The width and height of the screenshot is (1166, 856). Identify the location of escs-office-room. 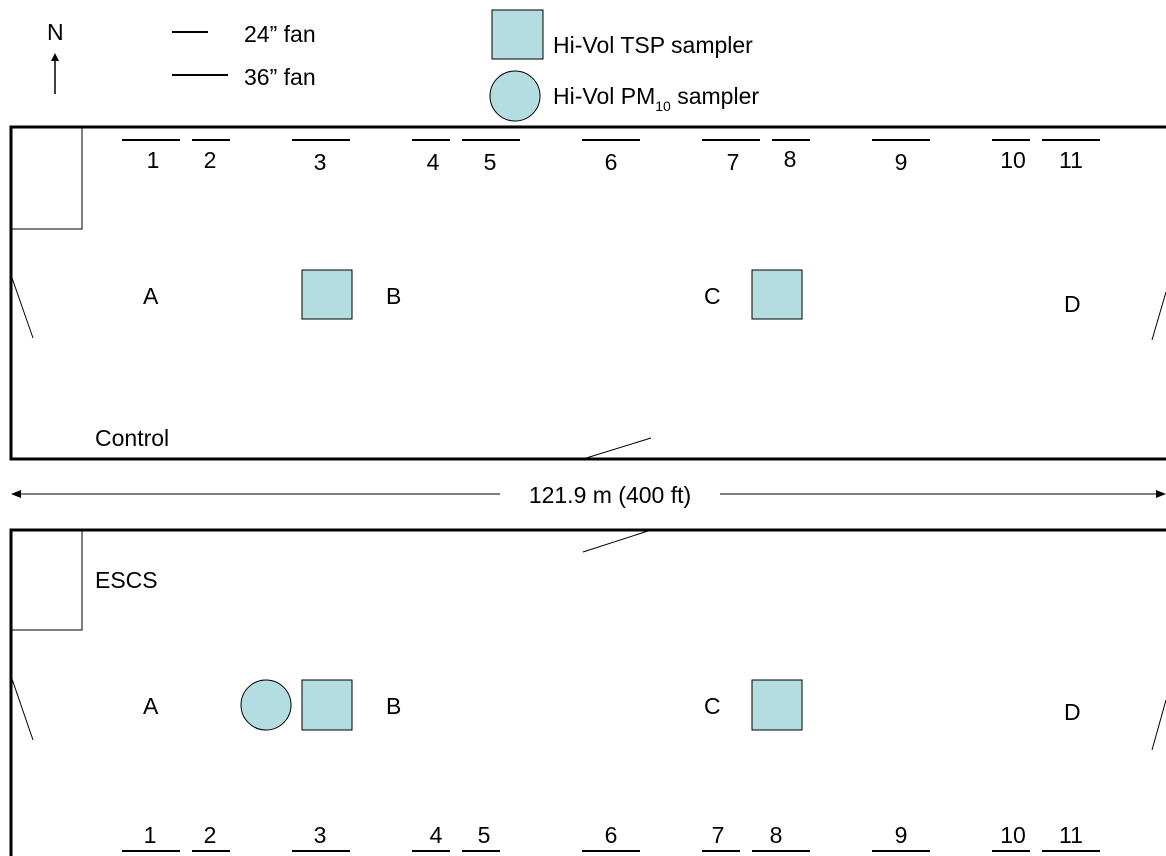
(46, 580).